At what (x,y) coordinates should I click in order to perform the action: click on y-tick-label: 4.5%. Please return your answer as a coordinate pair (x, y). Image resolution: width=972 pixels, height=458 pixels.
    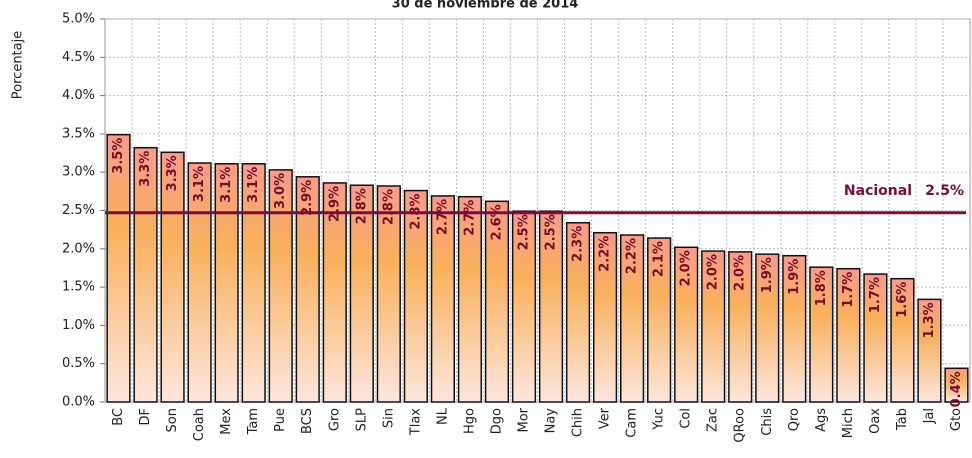
    Looking at the image, I should click on (78, 57).